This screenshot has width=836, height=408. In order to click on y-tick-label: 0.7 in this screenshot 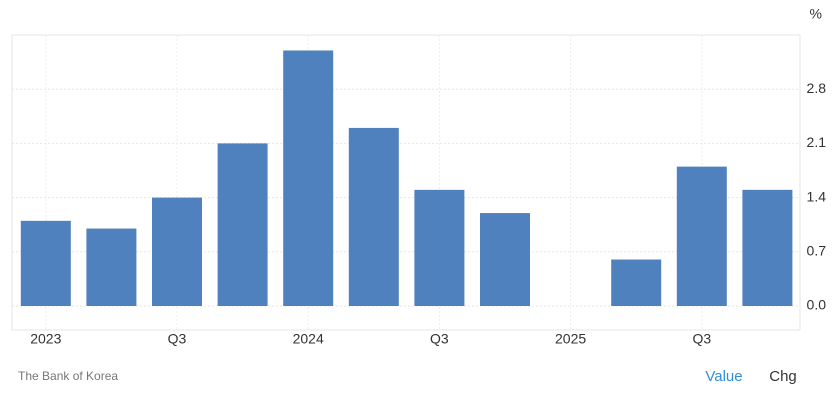, I will do `click(817, 251)`.